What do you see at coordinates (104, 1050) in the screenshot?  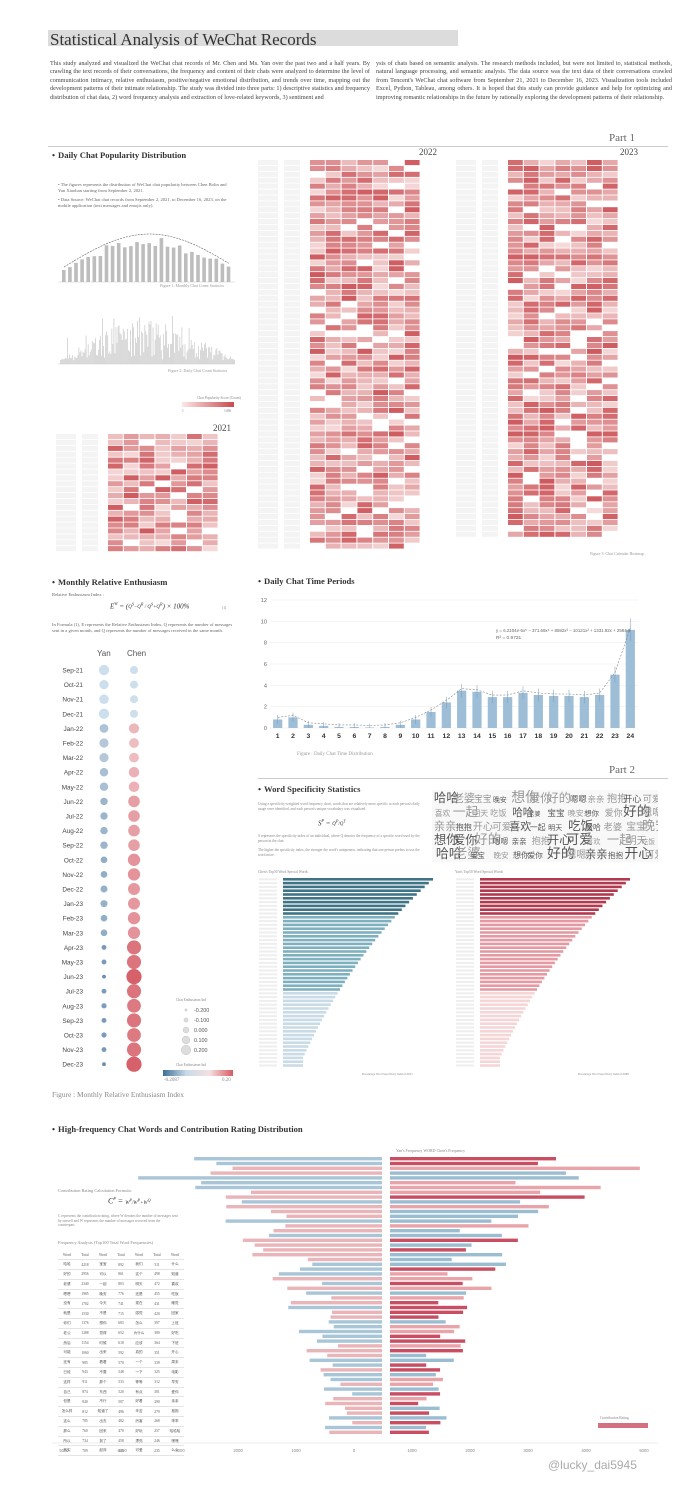 I see `yan-enthusiasm-dot` at bounding box center [104, 1050].